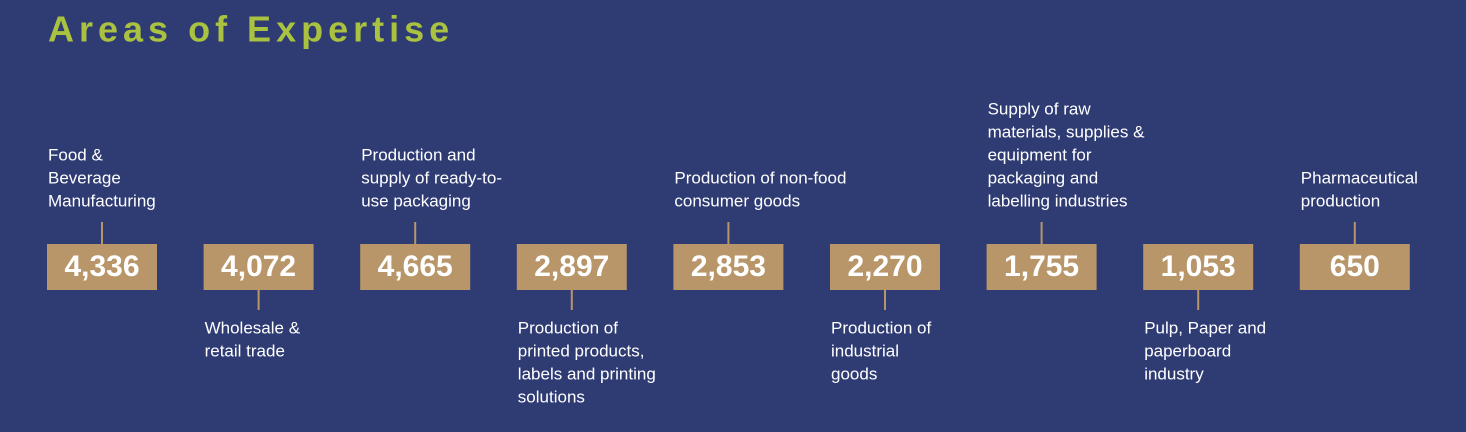 The image size is (1466, 432). I want to click on value: 4,336, so click(101, 266).